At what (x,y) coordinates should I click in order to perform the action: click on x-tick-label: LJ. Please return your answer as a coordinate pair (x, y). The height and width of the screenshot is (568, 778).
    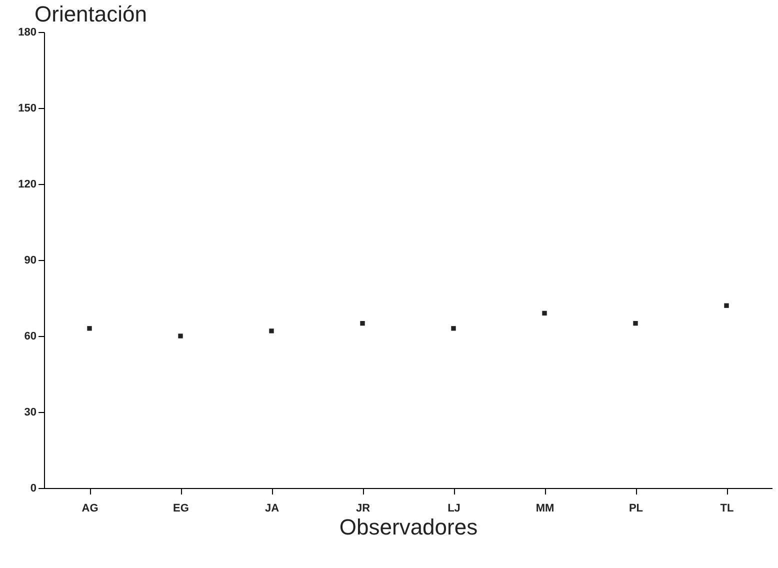
    Looking at the image, I should click on (454, 508).